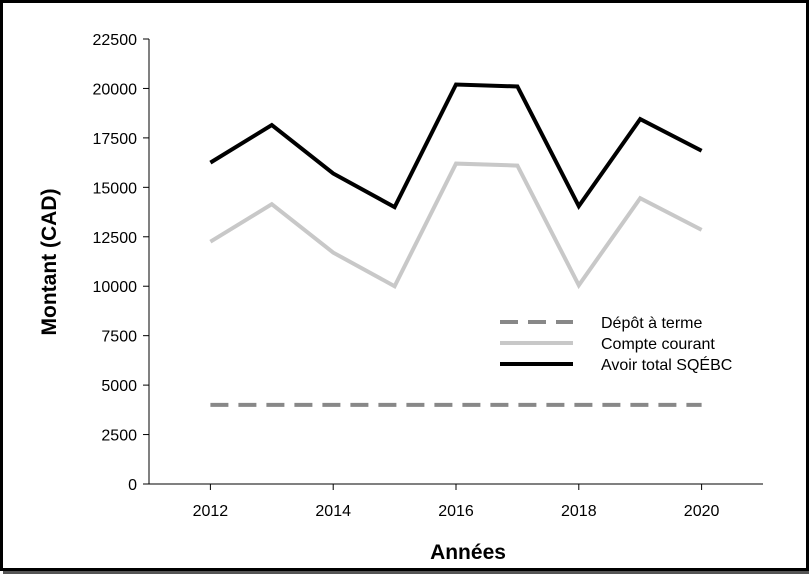 This screenshot has width=809, height=574. Describe the element at coordinates (456, 511) in the screenshot. I see `x-tick-label: 2016` at that location.